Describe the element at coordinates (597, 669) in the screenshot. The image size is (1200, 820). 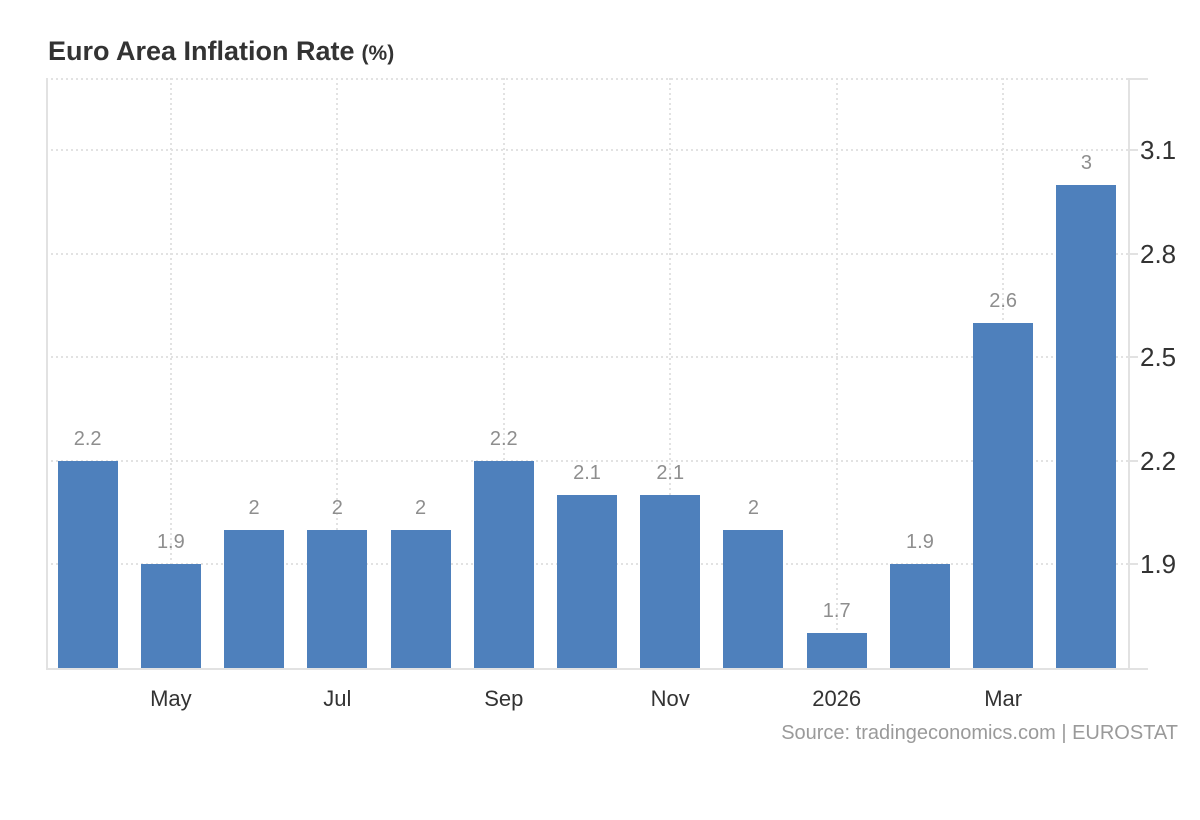
I see `x-axis-line` at that location.